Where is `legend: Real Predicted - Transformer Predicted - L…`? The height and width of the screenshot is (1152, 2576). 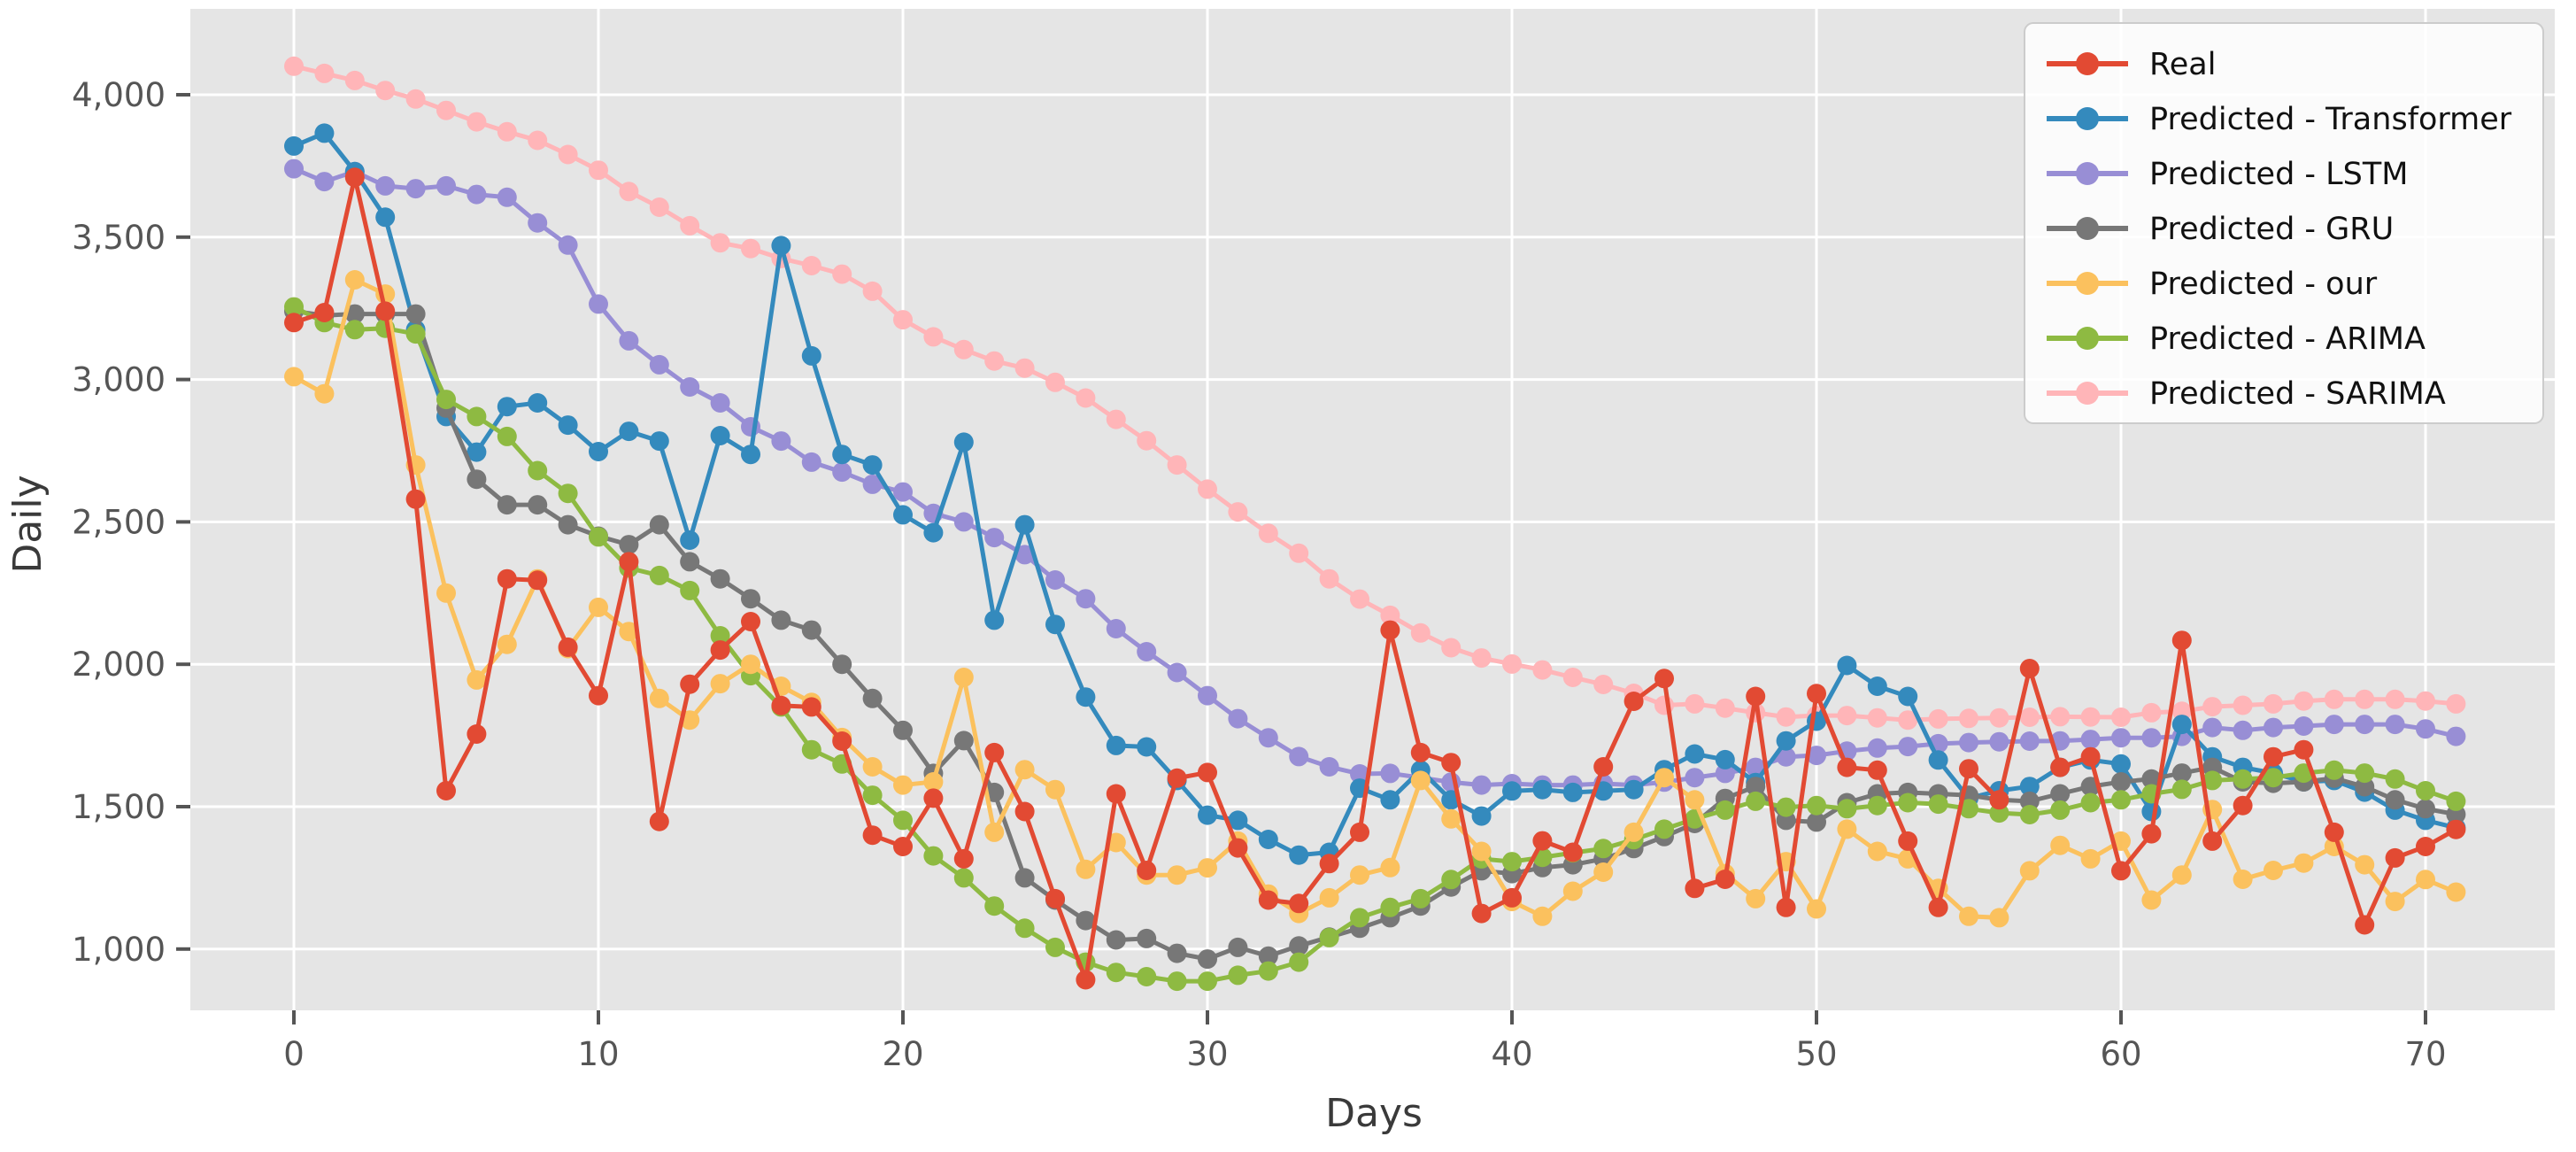 legend: Real Predicted - Transformer Predicted - L… is located at coordinates (2284, 223).